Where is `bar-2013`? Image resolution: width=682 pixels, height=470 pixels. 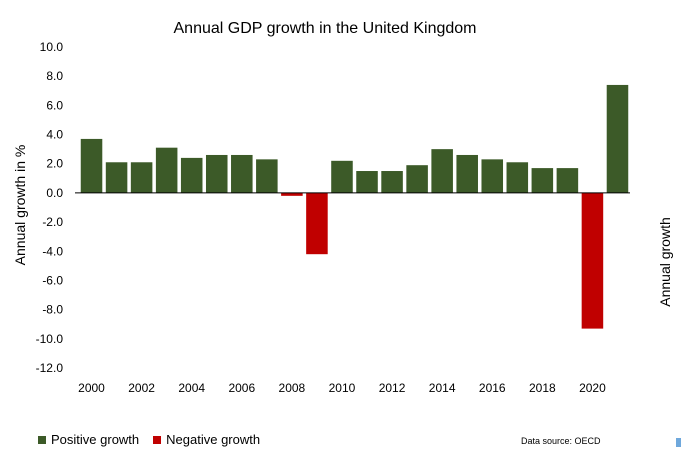 bar-2013 is located at coordinates (417, 179).